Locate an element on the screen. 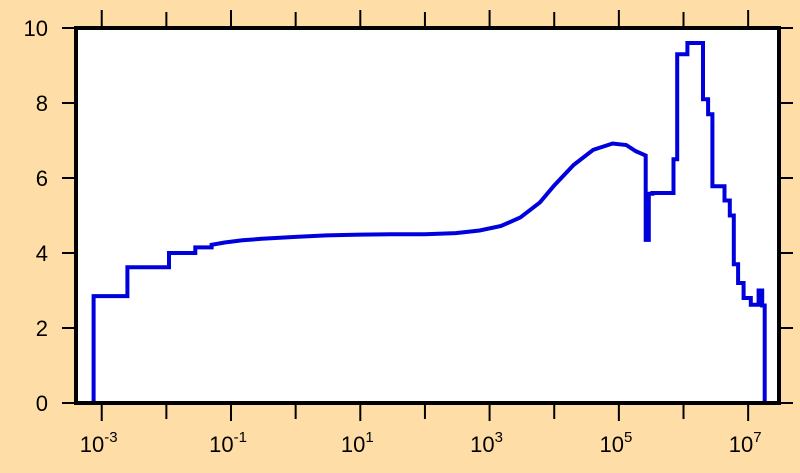  y-tick-label: 0 is located at coordinates (42, 403).